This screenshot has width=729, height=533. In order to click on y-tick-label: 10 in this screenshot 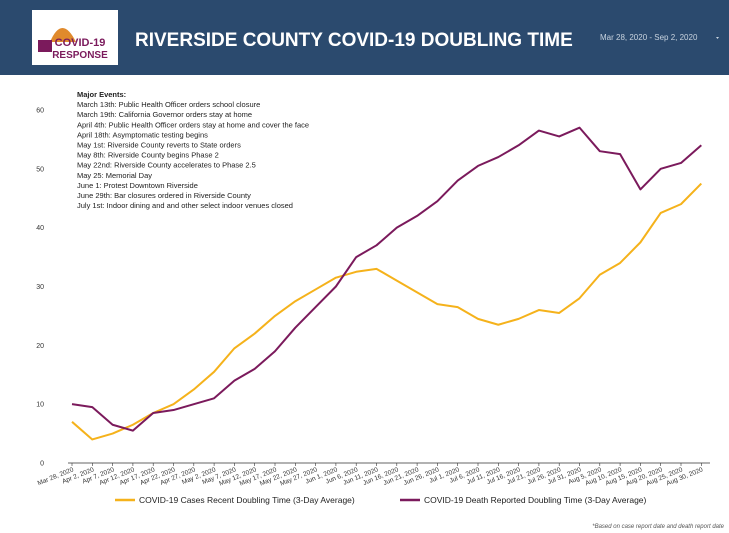, I will do `click(40, 405)`.